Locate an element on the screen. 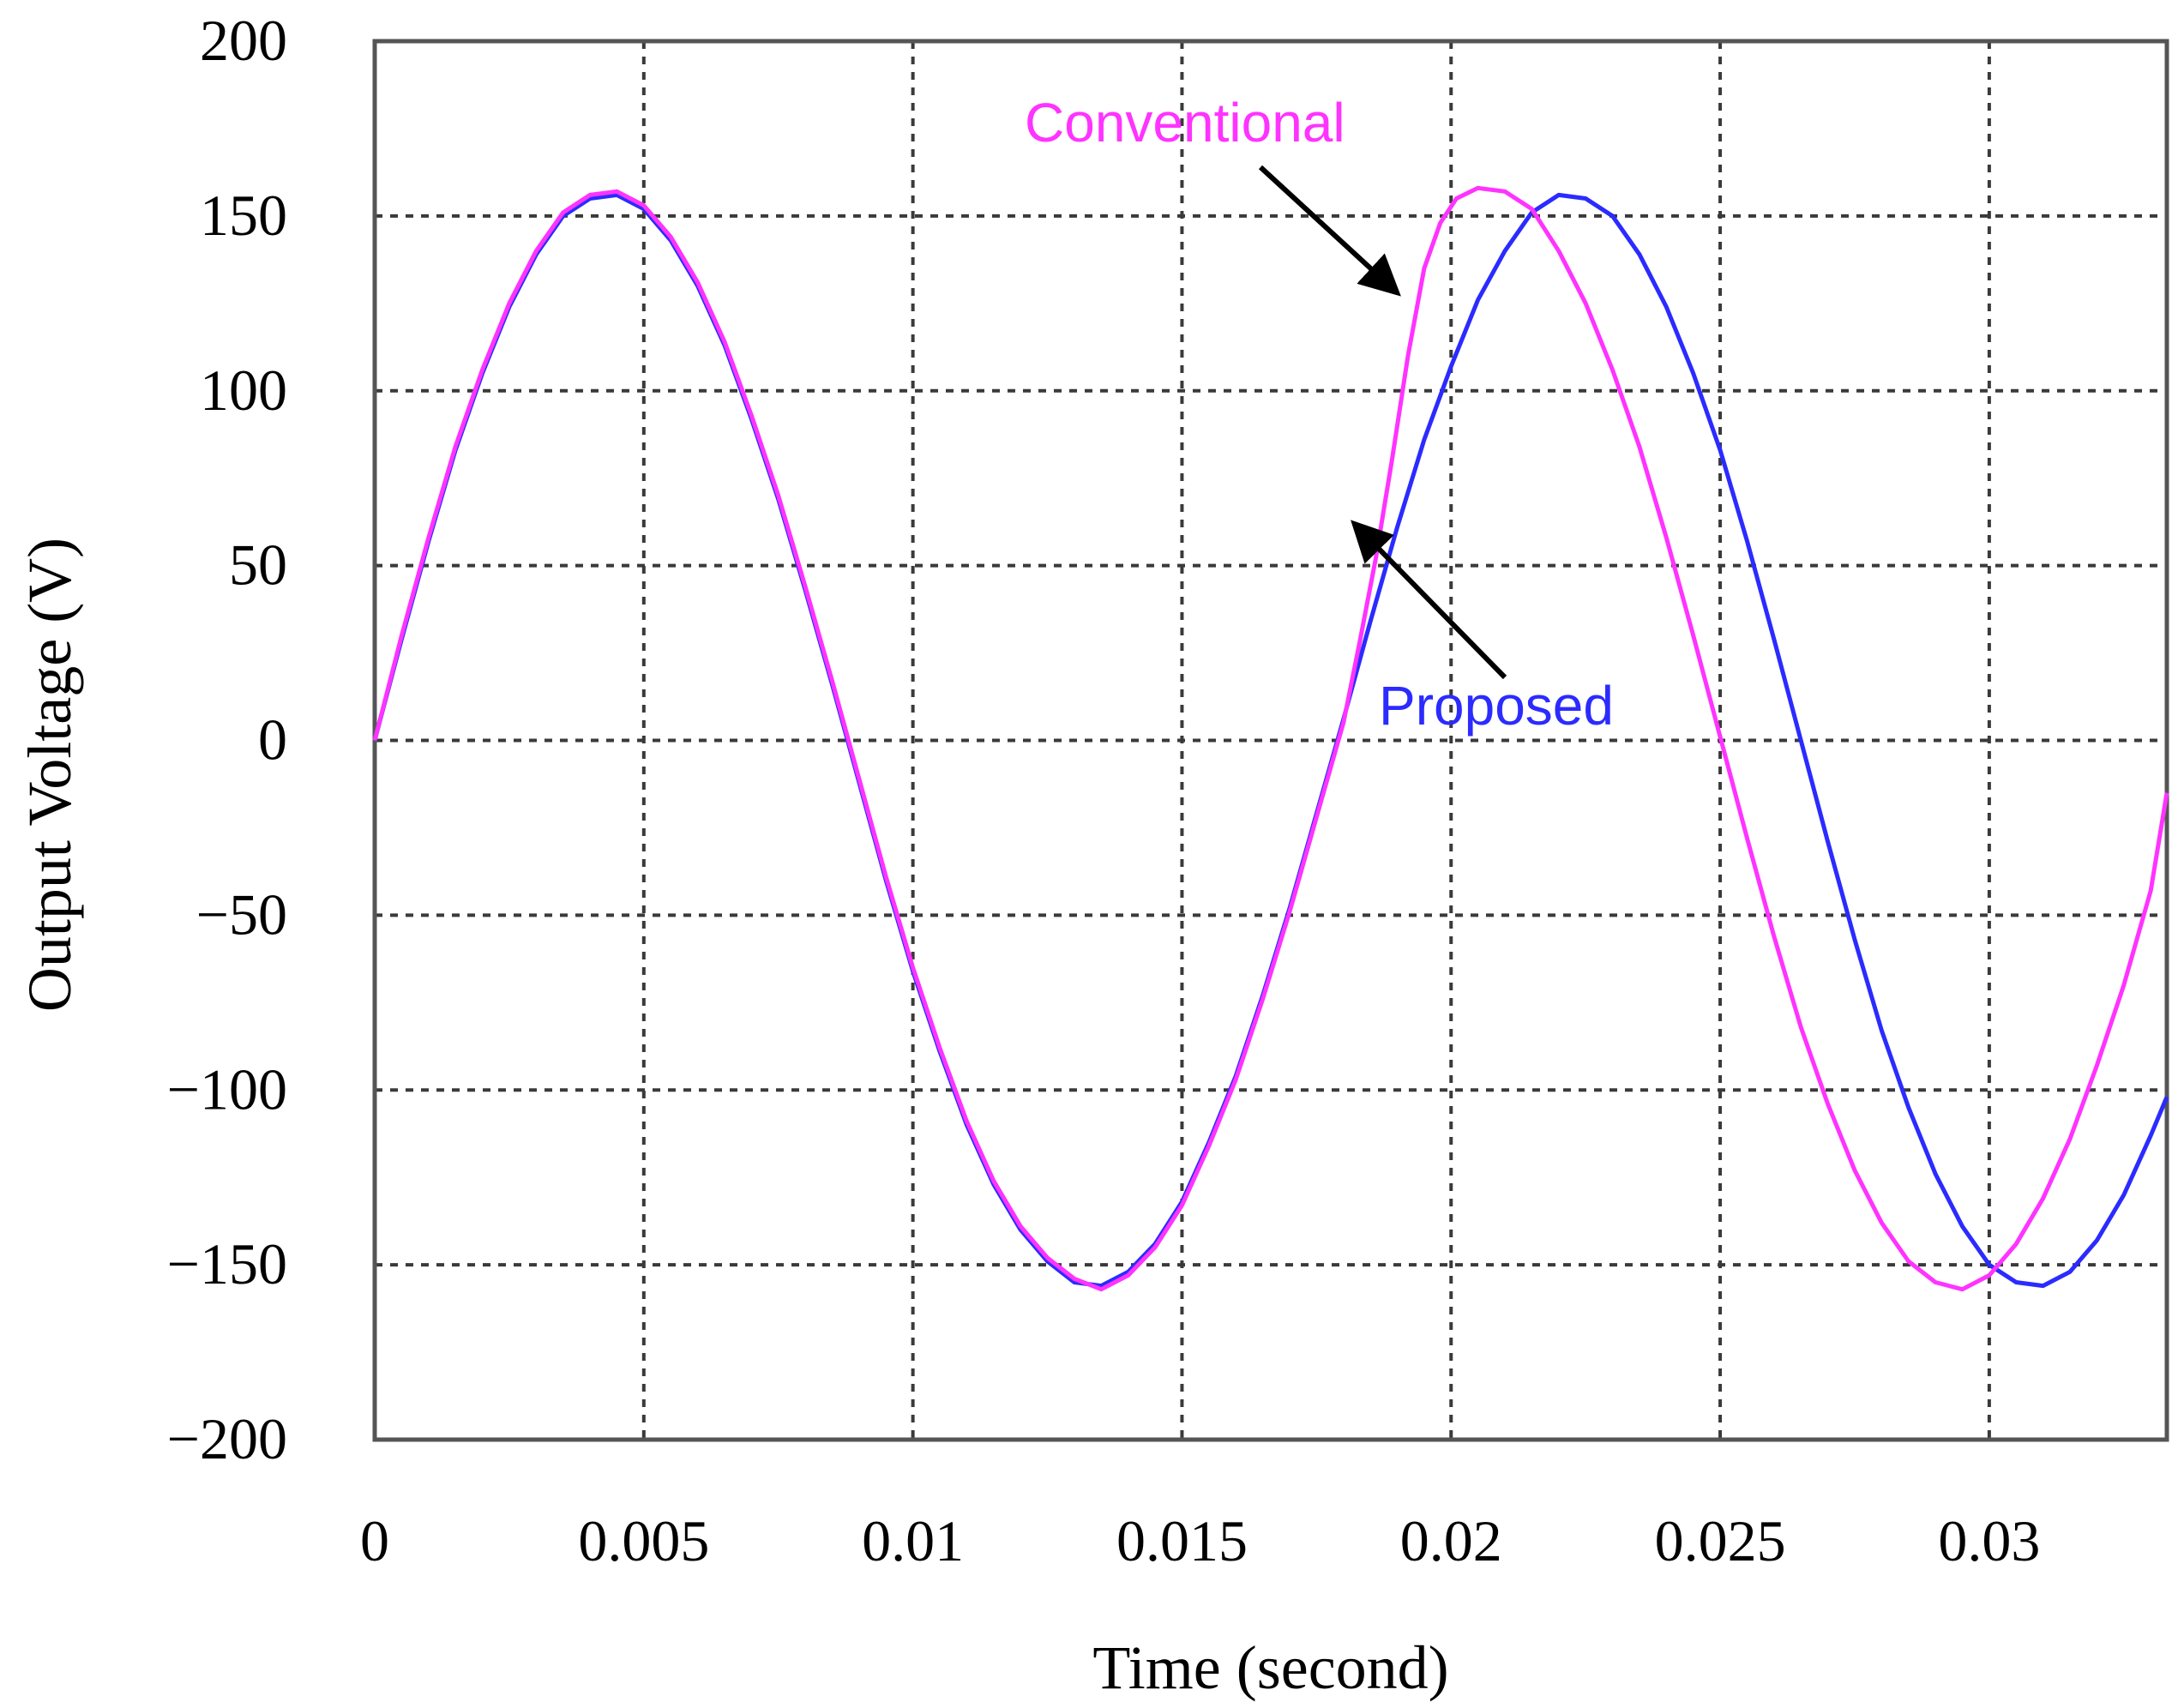  x-axis-label: Time (second) is located at coordinates (1270, 1667).